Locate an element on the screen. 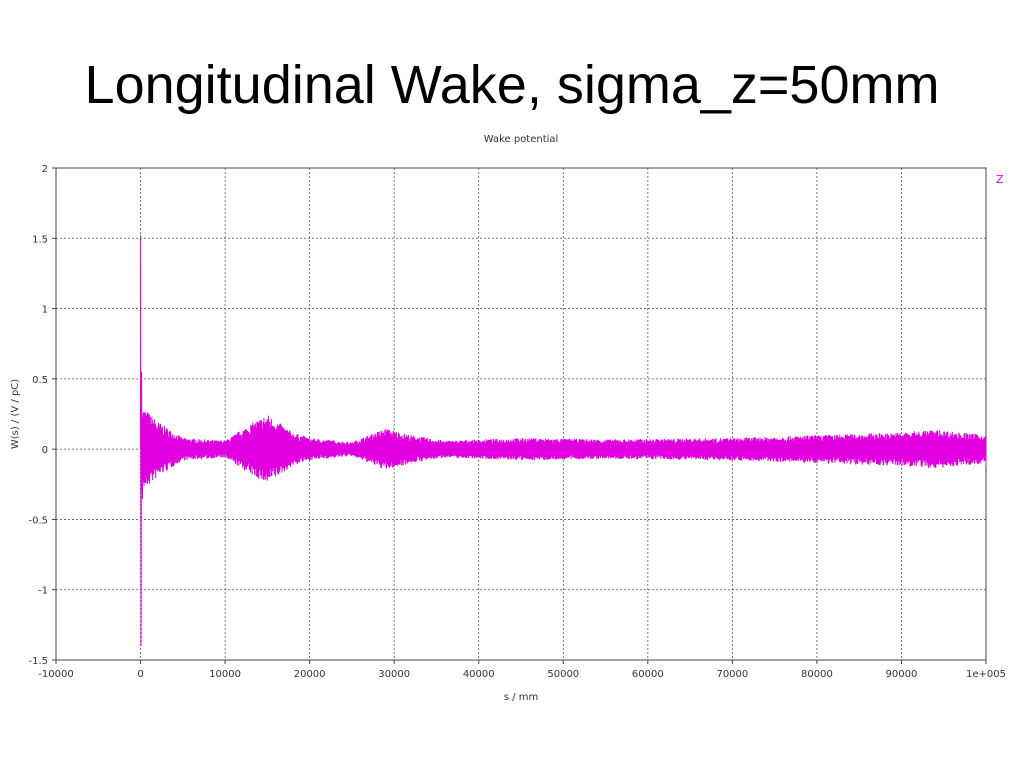 The height and width of the screenshot is (768, 1024). slide-title: Longitudinal Wake, sigma_z=50mm is located at coordinates (512, 85).